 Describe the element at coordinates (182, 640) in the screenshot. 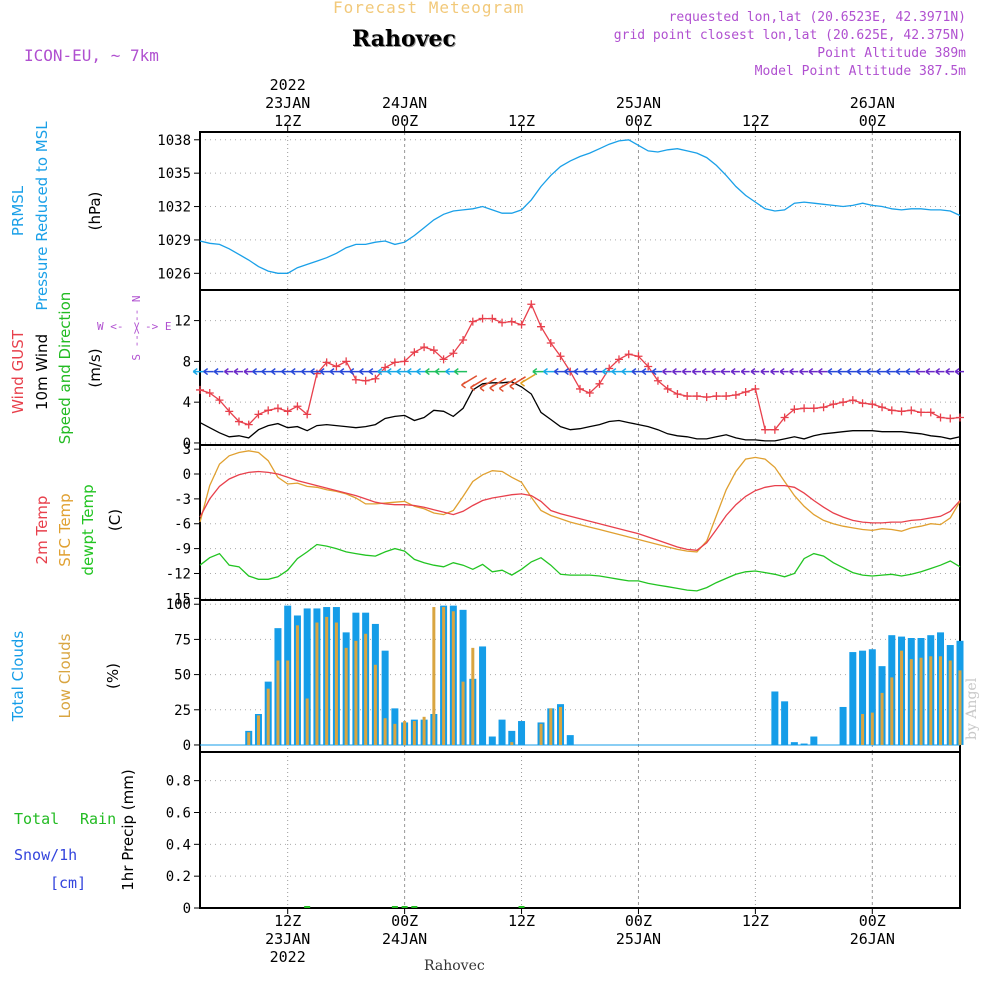

I see `y-tick-label: 75` at that location.